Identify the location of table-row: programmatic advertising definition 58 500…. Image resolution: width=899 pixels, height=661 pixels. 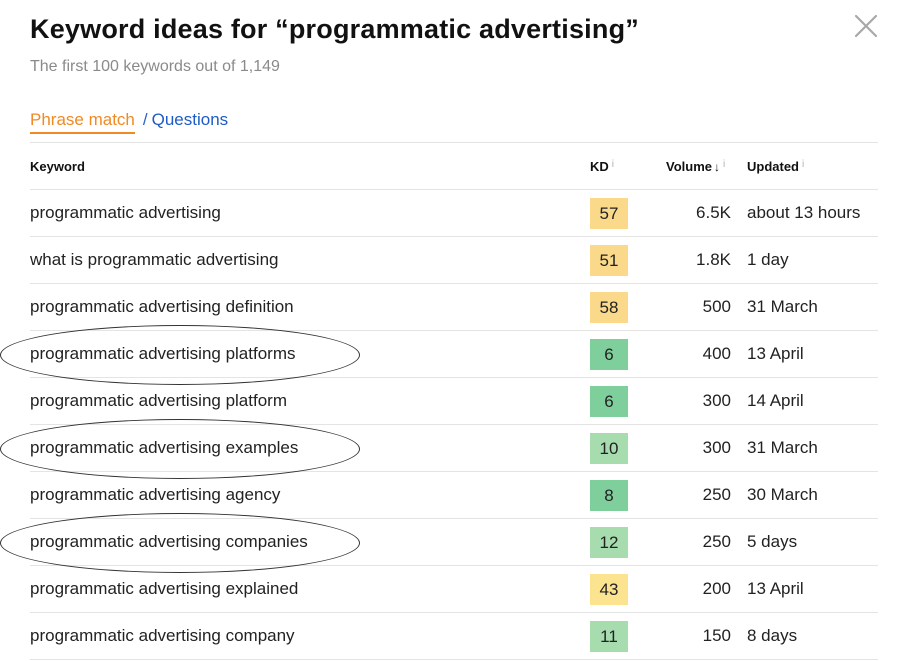
(454, 307).